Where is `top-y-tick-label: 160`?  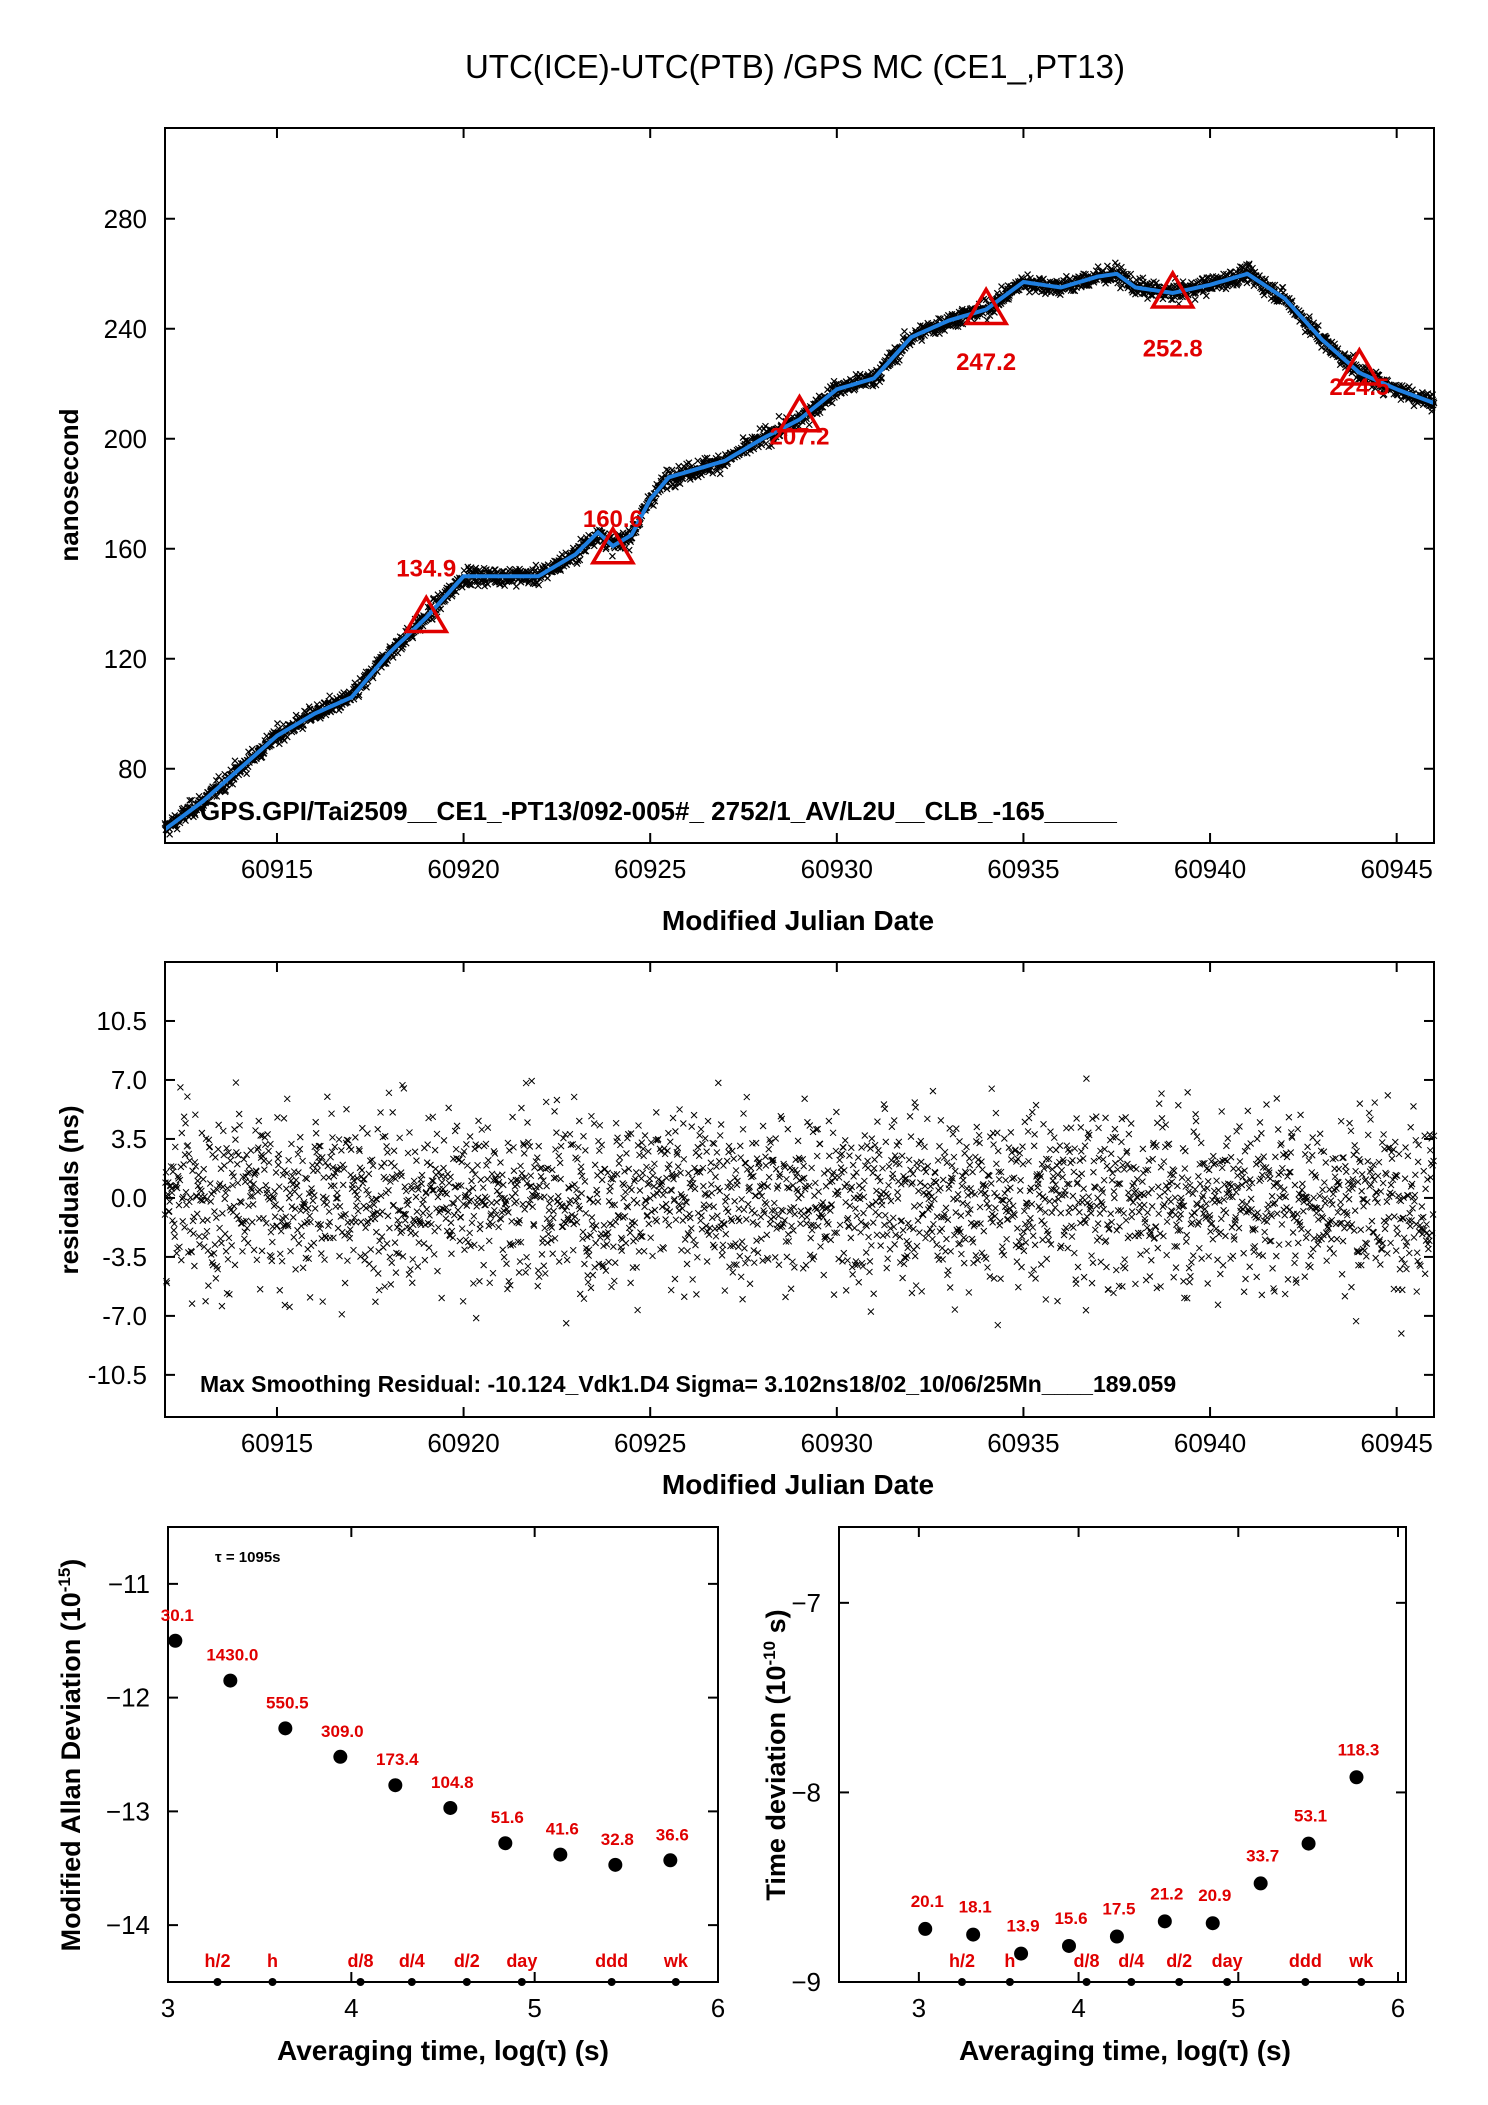 top-y-tick-label: 160 is located at coordinates (125, 549).